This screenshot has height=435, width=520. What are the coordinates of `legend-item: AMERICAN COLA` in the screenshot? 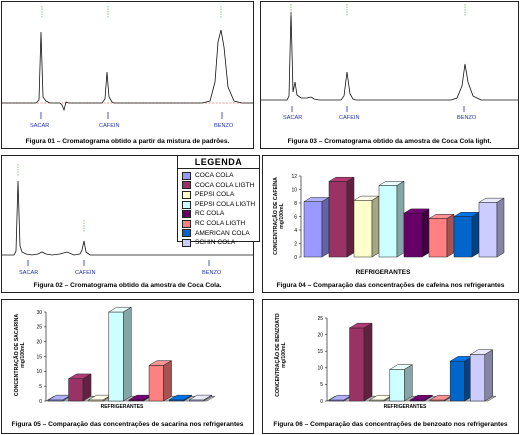 It's located at (218, 234).